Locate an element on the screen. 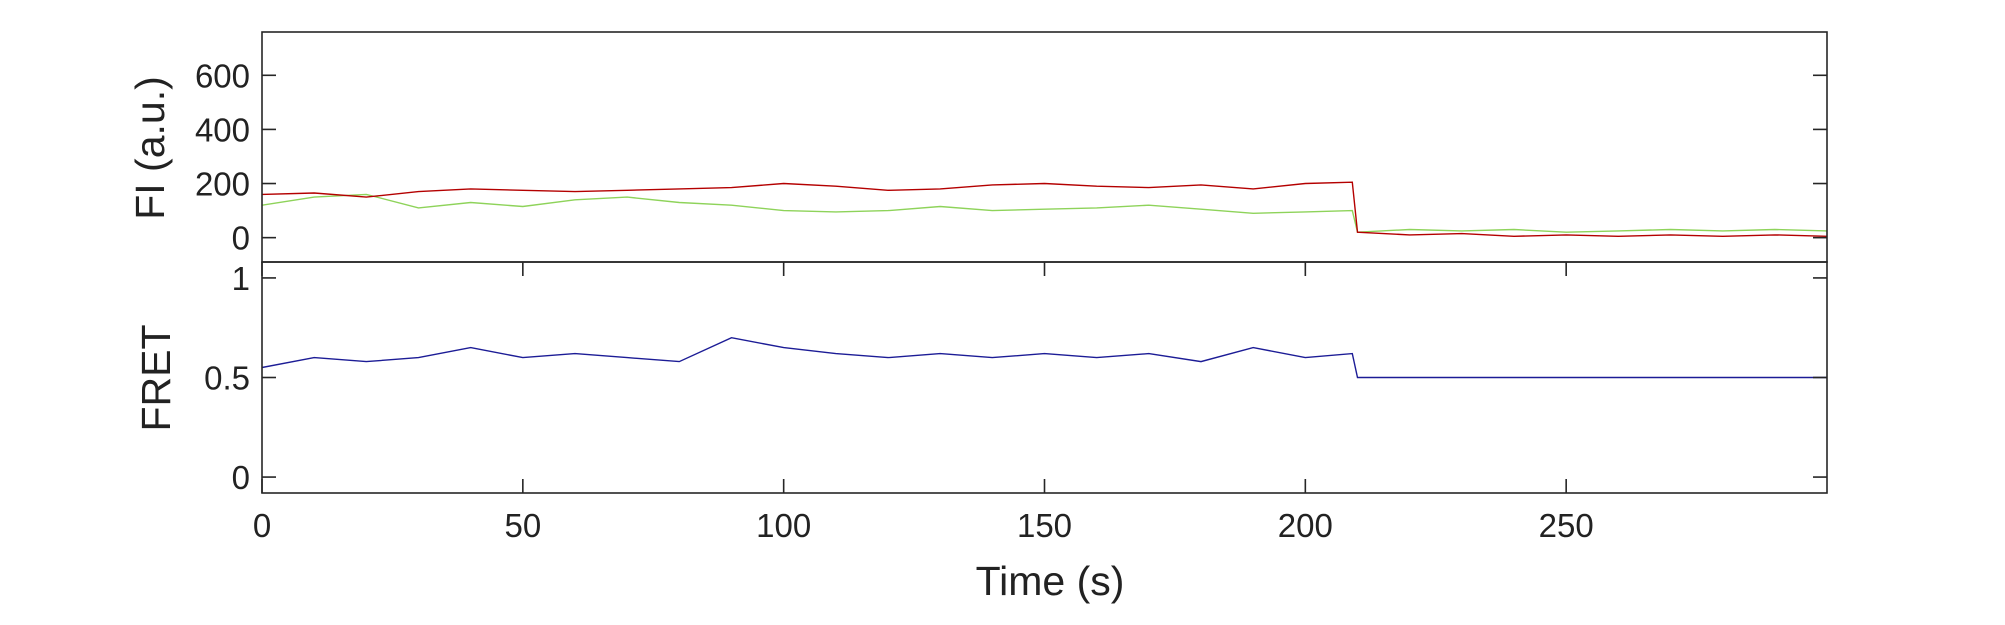 The height and width of the screenshot is (625, 2005). fret-y-tick-label: 1 is located at coordinates (241, 278).